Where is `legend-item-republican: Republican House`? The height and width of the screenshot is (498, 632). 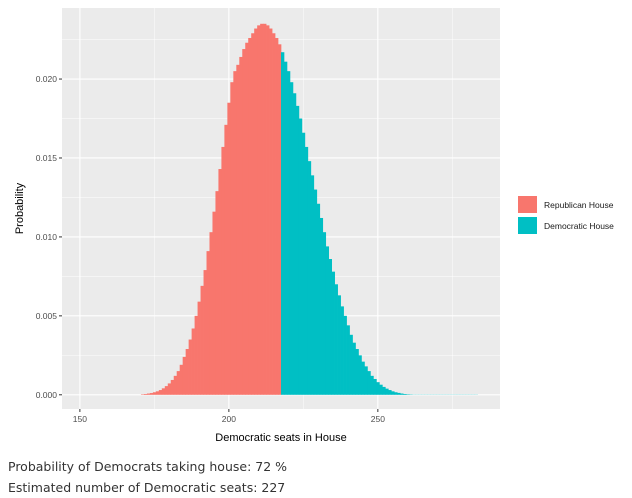
legend-item-republican: Republican House is located at coordinates (566, 204).